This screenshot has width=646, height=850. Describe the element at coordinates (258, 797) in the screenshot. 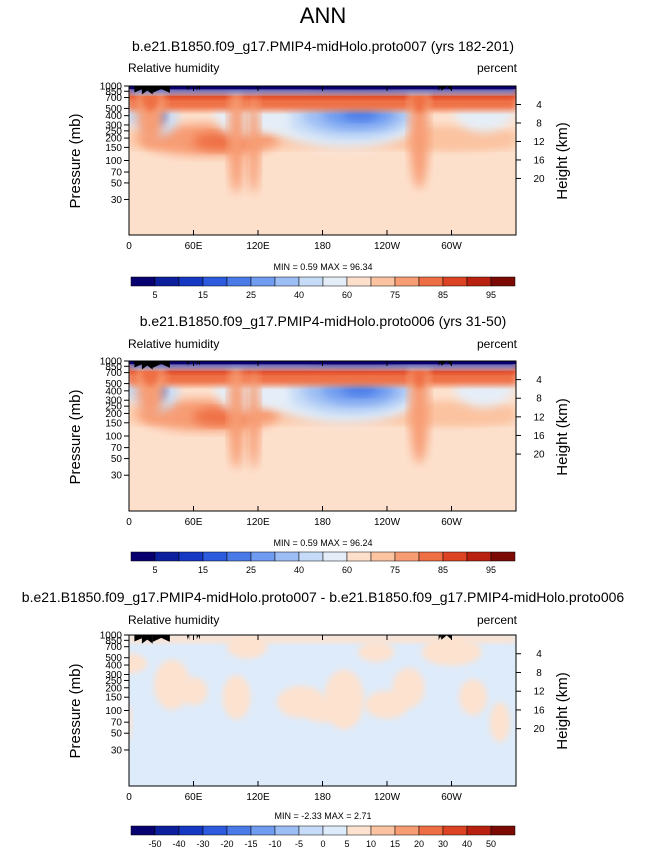

I see `x-tick-label: 120E` at that location.